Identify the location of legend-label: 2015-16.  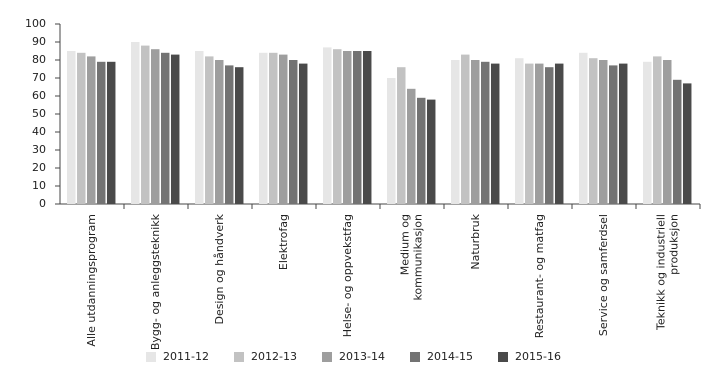
(538, 356).